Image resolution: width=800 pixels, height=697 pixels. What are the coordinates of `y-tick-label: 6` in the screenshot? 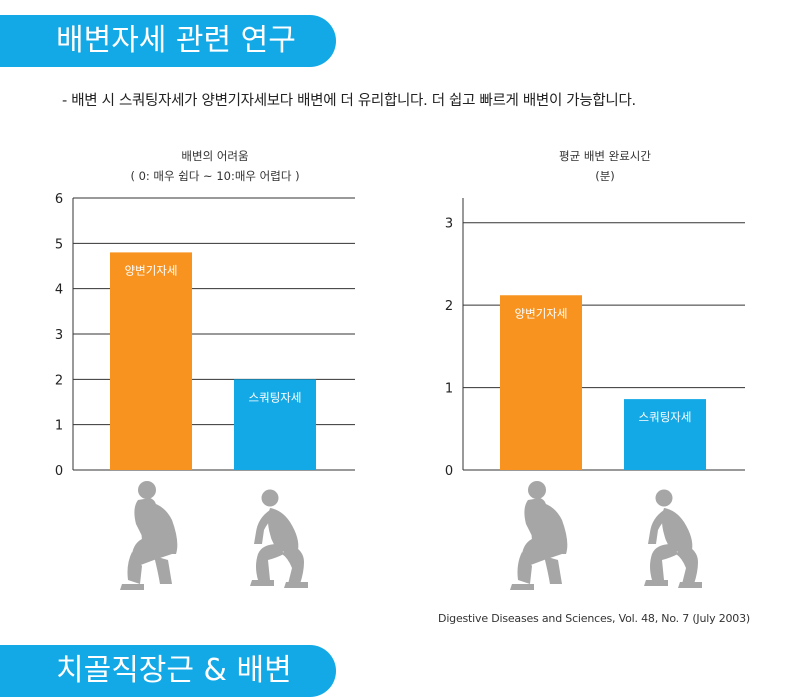 It's located at (59, 199).